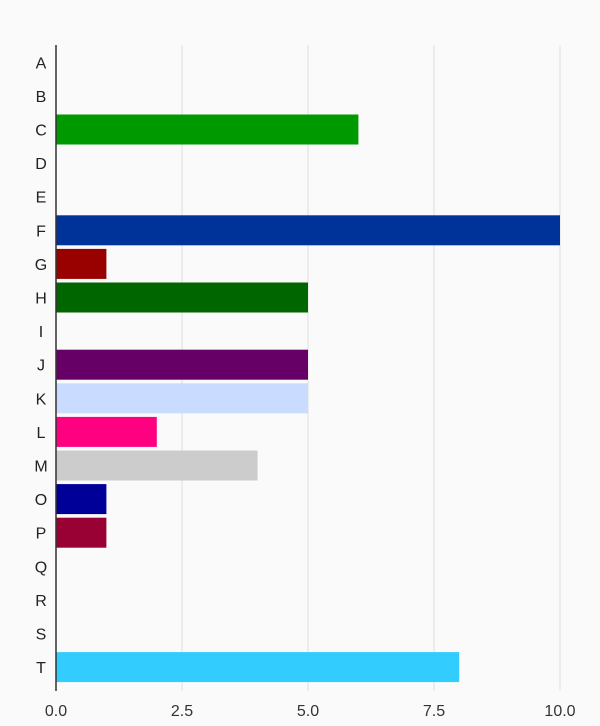 This screenshot has height=726, width=600. What do you see at coordinates (41, 164) in the screenshot?
I see `category-label-d: D` at bounding box center [41, 164].